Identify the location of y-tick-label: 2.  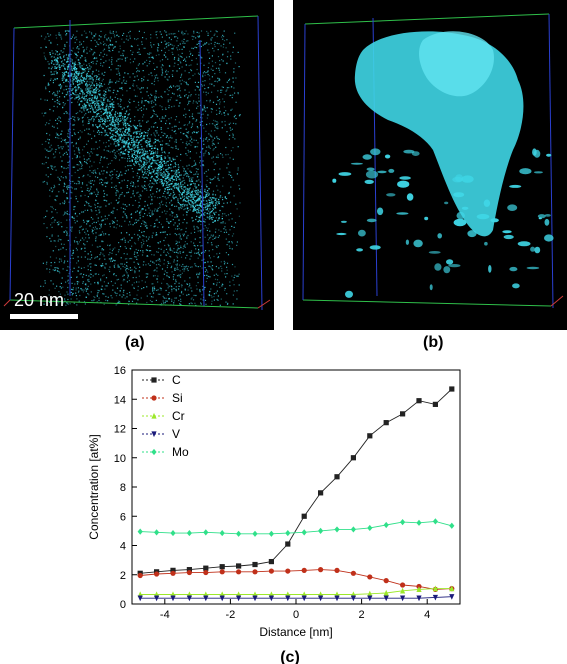
(123, 576).